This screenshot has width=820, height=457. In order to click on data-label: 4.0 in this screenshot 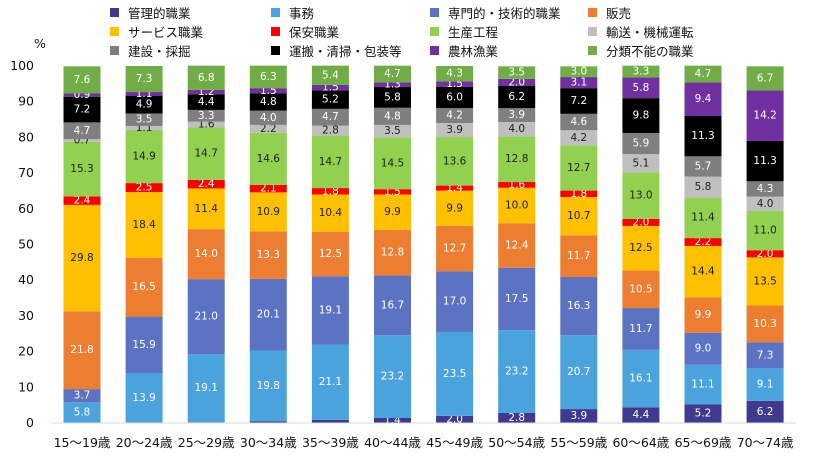, I will do `click(765, 204)`.